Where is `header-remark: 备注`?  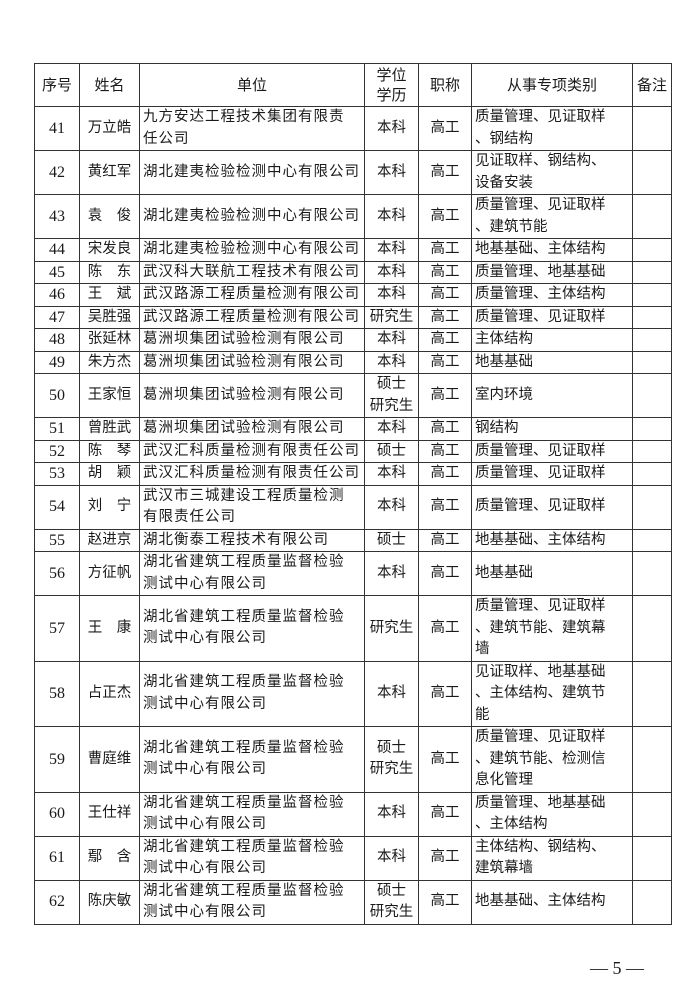
header-remark: 备注 is located at coordinates (652, 85).